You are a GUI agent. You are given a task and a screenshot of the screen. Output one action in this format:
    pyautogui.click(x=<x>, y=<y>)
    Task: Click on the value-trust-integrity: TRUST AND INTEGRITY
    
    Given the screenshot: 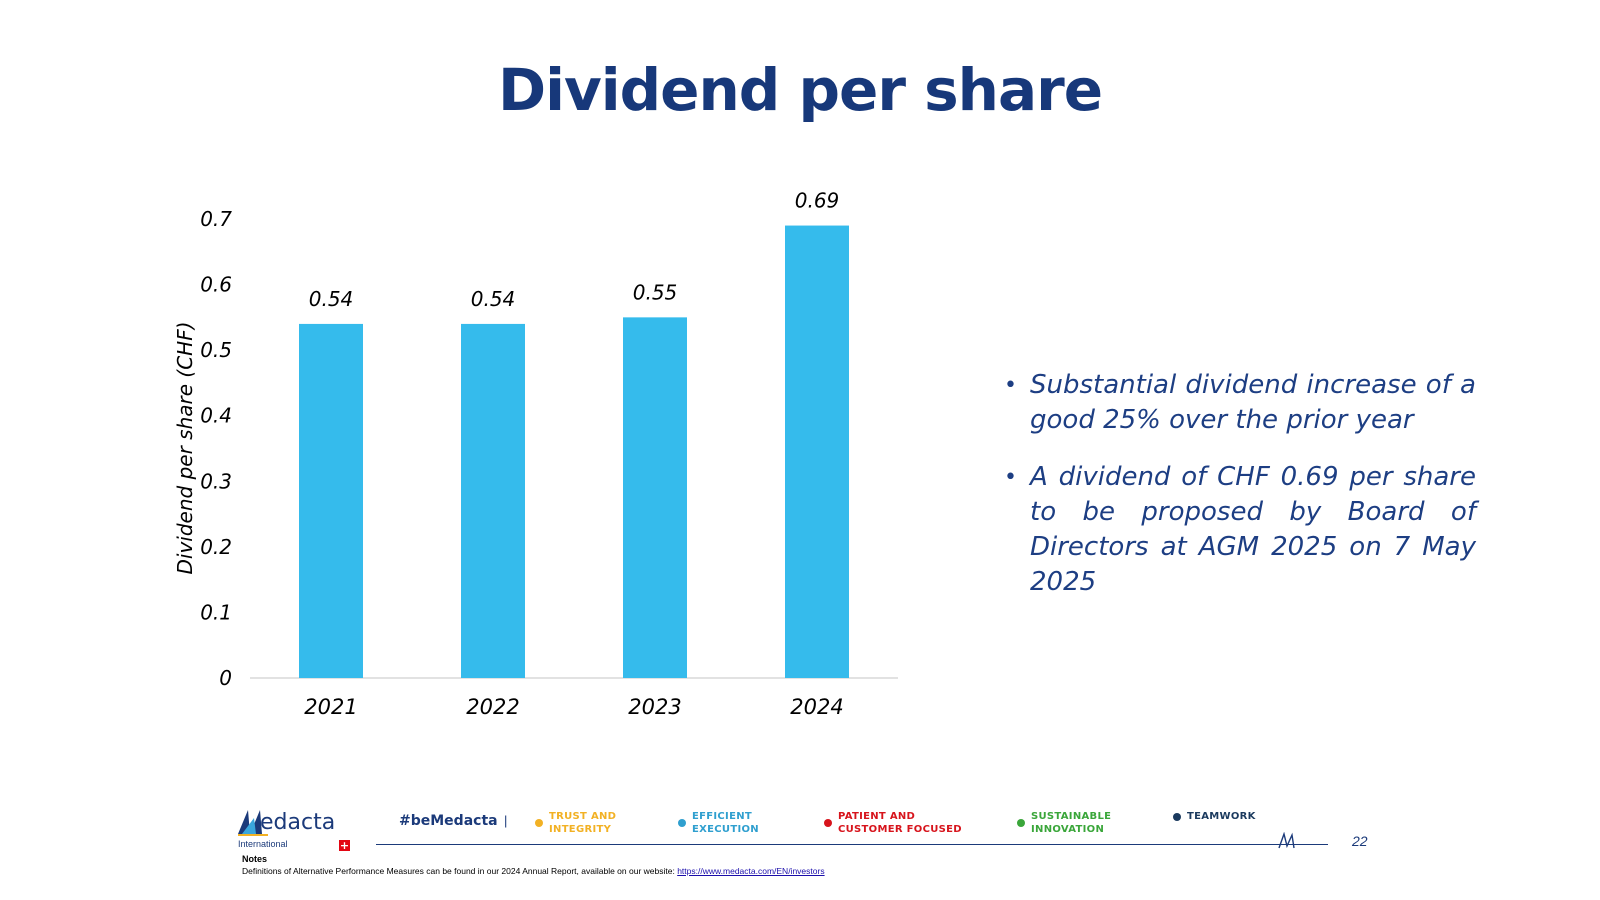 What is the action you would take?
    pyautogui.click(x=575, y=823)
    